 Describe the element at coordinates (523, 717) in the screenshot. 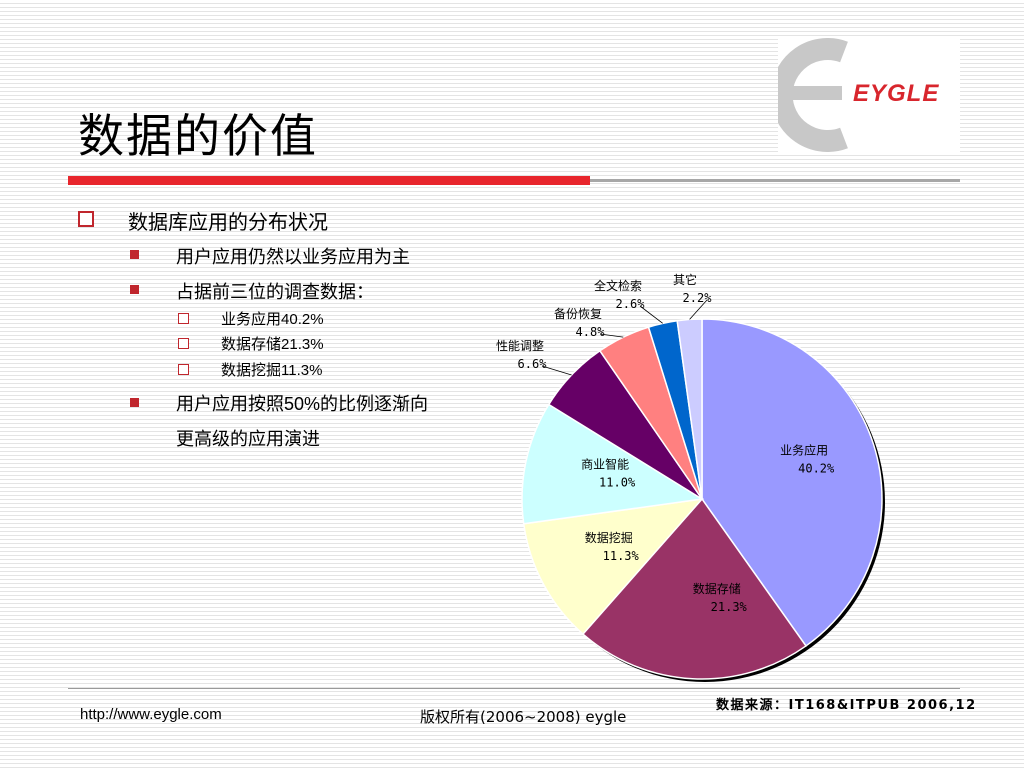

I see `footer-copyright: 版权所有(2006~2008) eygle` at that location.